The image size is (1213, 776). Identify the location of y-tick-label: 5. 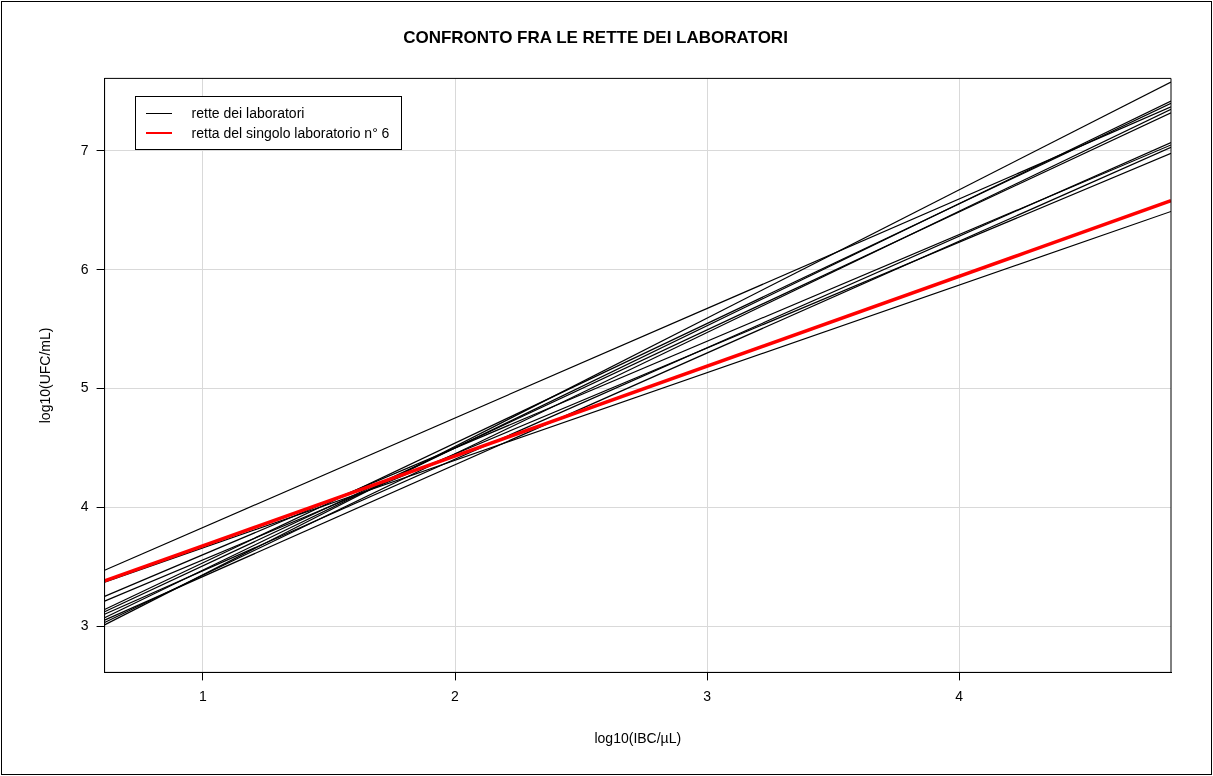
(84, 387).